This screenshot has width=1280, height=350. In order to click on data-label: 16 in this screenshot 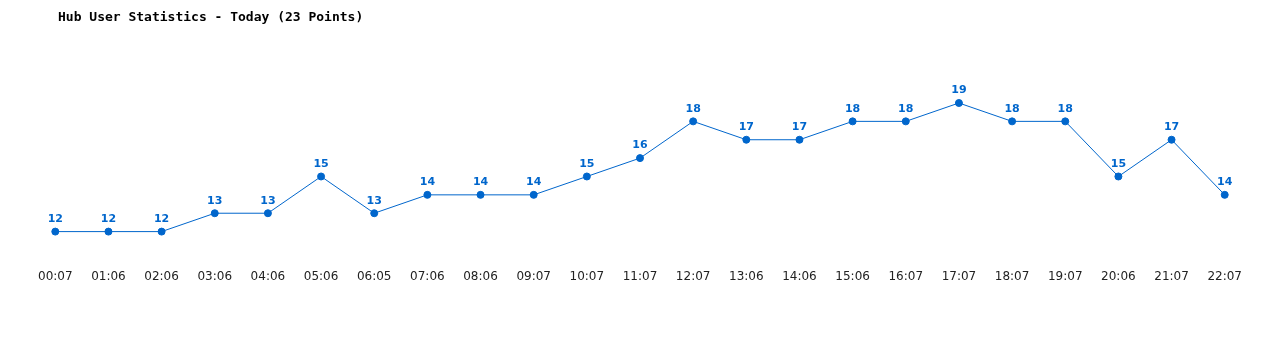, I will do `click(640, 145)`.